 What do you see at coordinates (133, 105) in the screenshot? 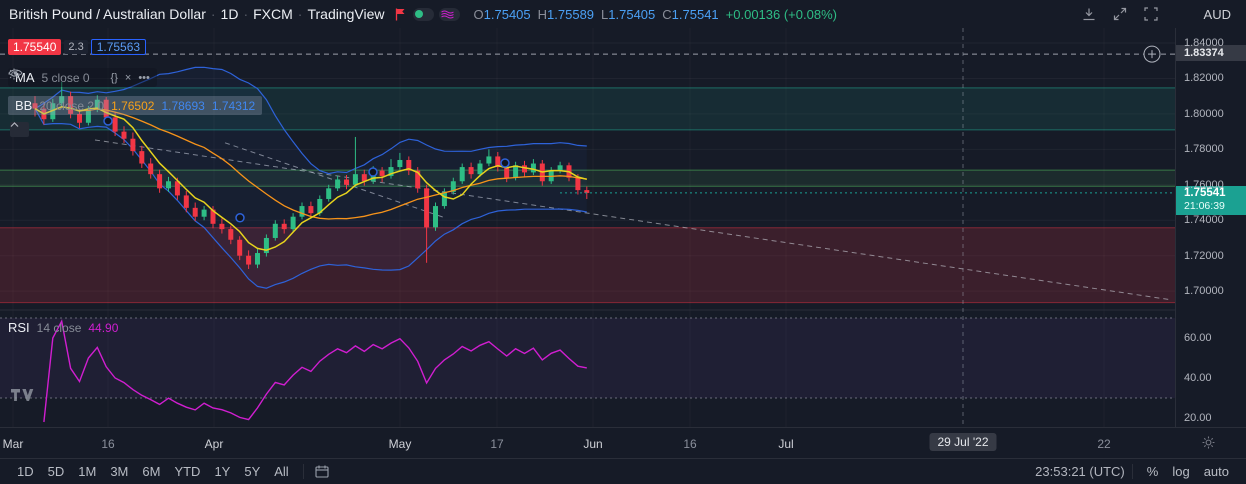
I see `bb-basis-value: 1.76502` at bounding box center [133, 105].